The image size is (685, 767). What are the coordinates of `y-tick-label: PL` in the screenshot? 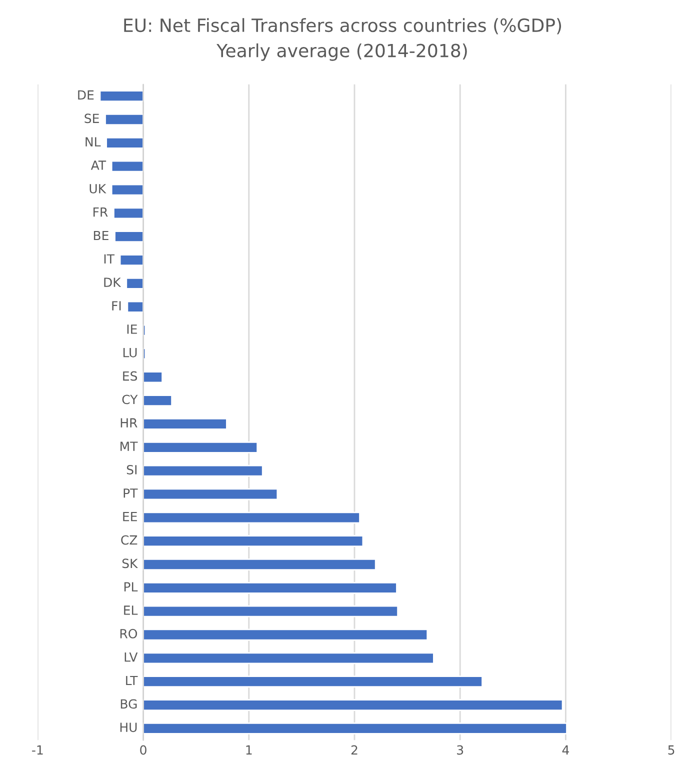 It's located at (131, 587).